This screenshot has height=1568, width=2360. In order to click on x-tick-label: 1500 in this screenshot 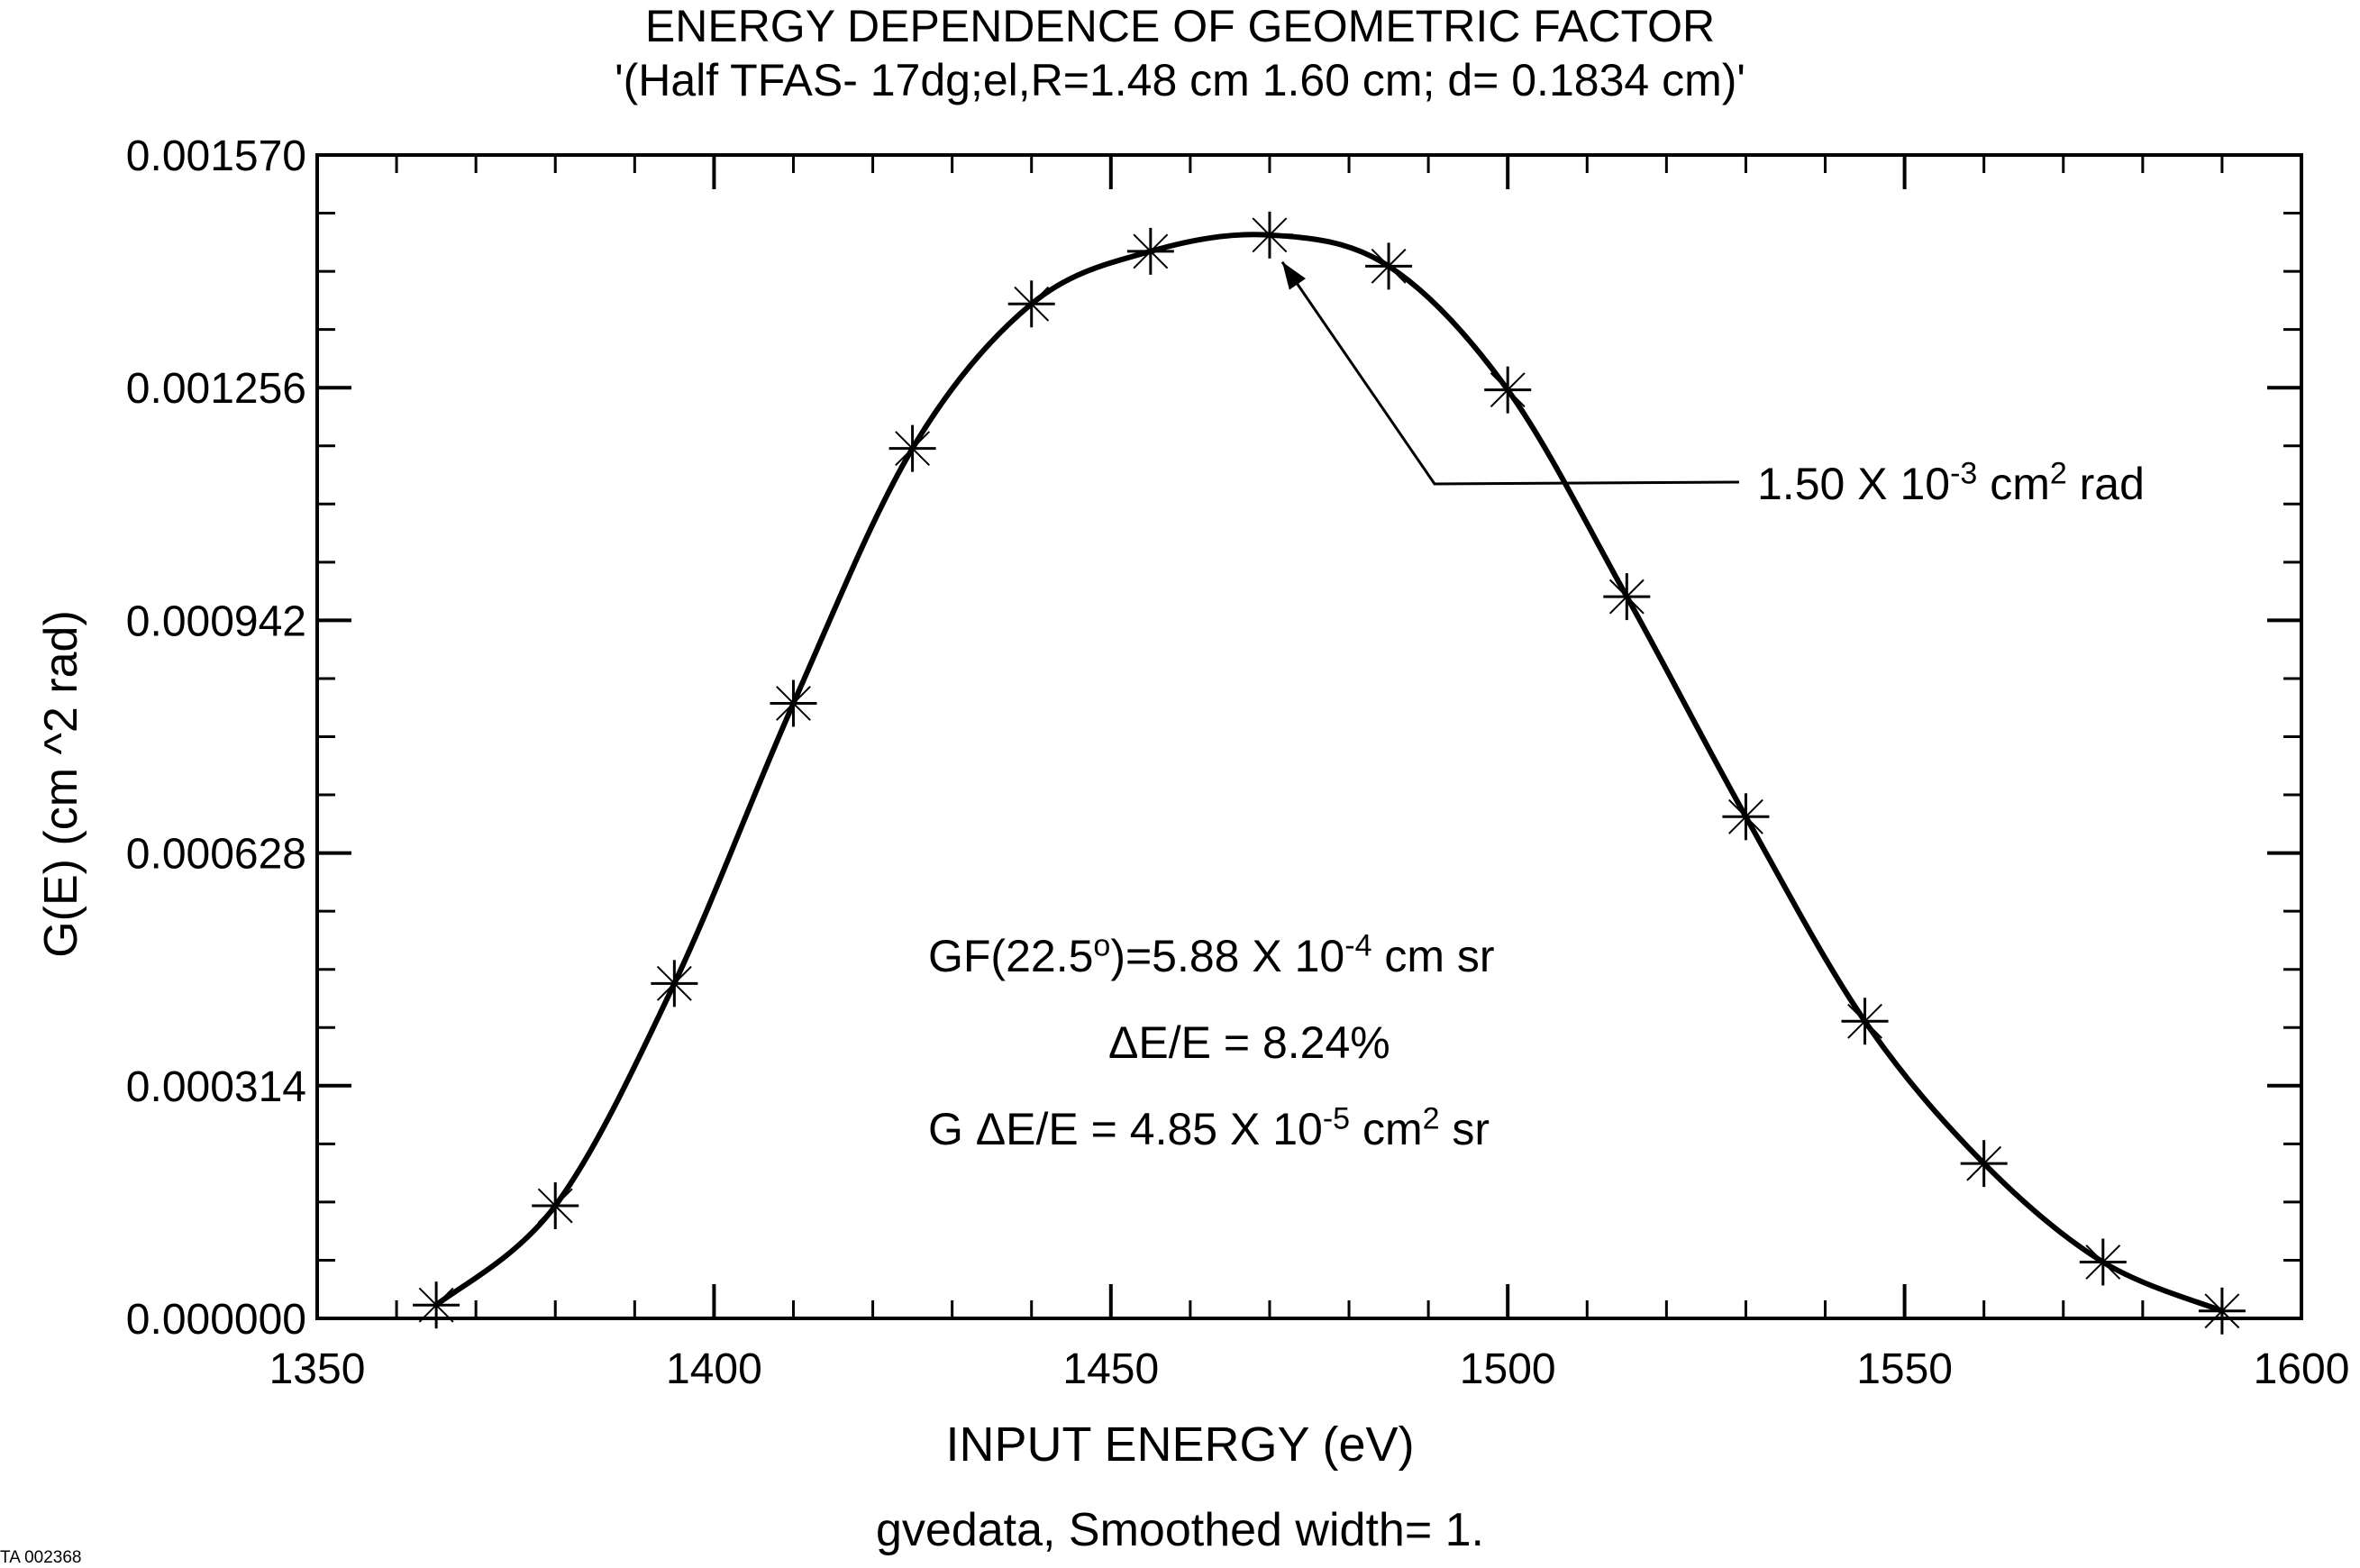, I will do `click(1508, 1369)`.